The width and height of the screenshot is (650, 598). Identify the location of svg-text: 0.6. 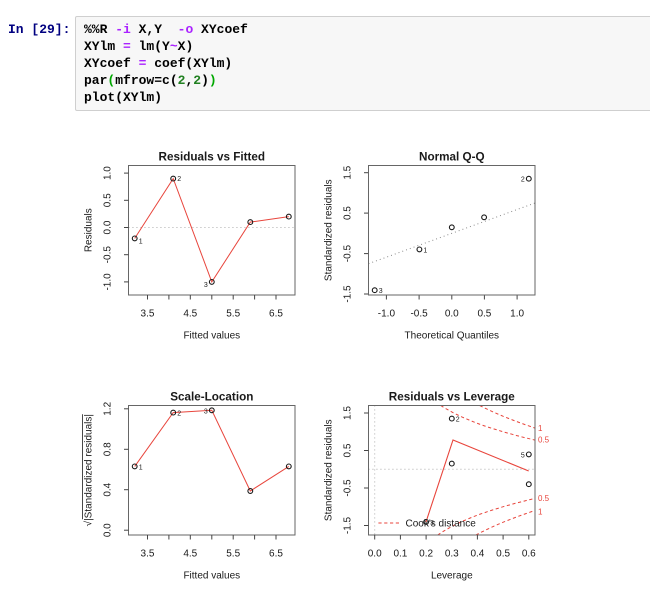
(529, 554).